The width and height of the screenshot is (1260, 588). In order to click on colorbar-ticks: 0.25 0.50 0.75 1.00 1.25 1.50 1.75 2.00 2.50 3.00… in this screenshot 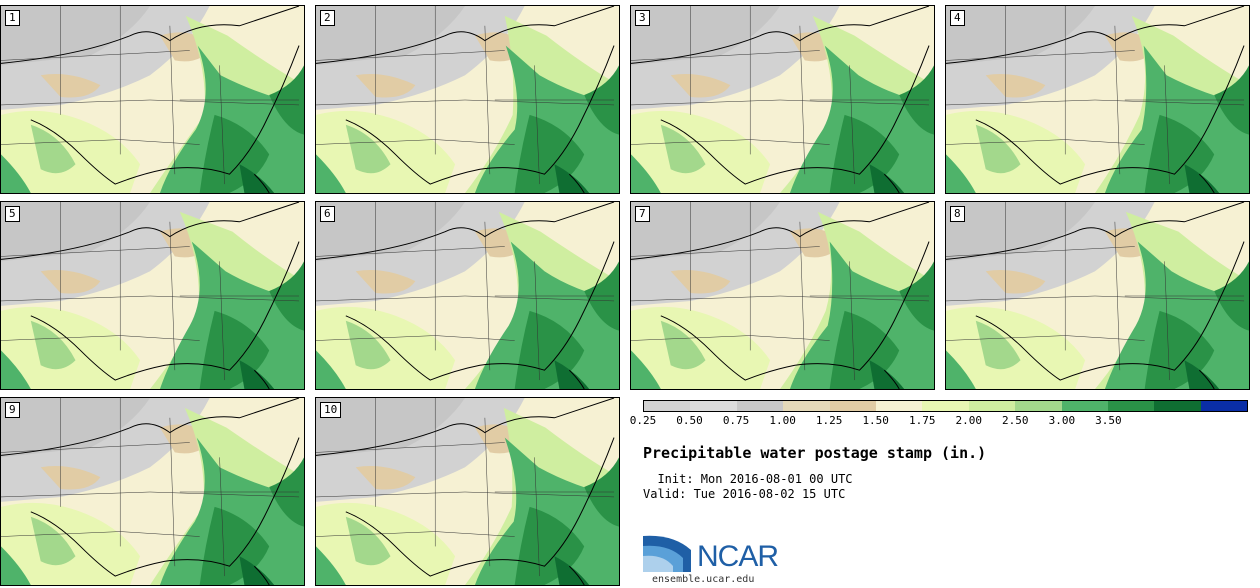, I will do `click(939, 421)`.